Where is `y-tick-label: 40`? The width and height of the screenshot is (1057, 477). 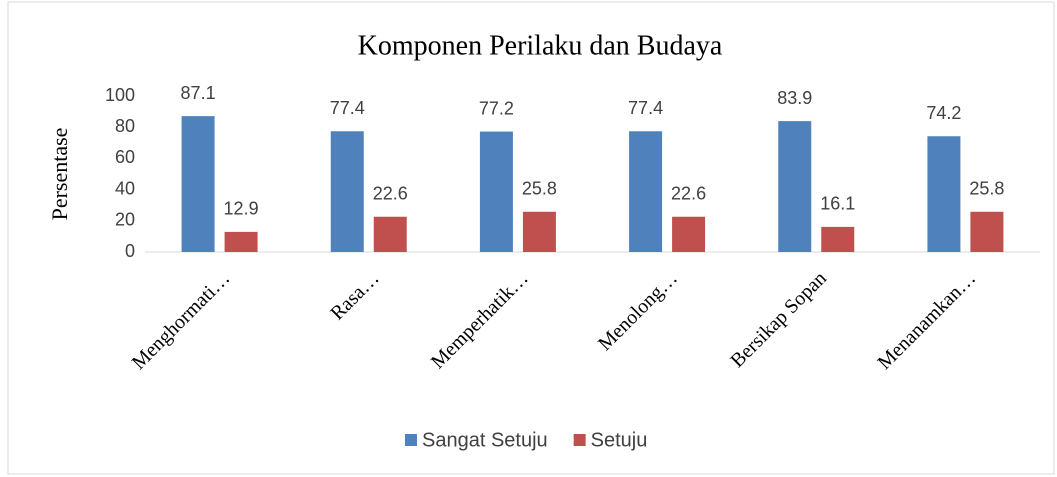 y-tick-label: 40 is located at coordinates (125, 188).